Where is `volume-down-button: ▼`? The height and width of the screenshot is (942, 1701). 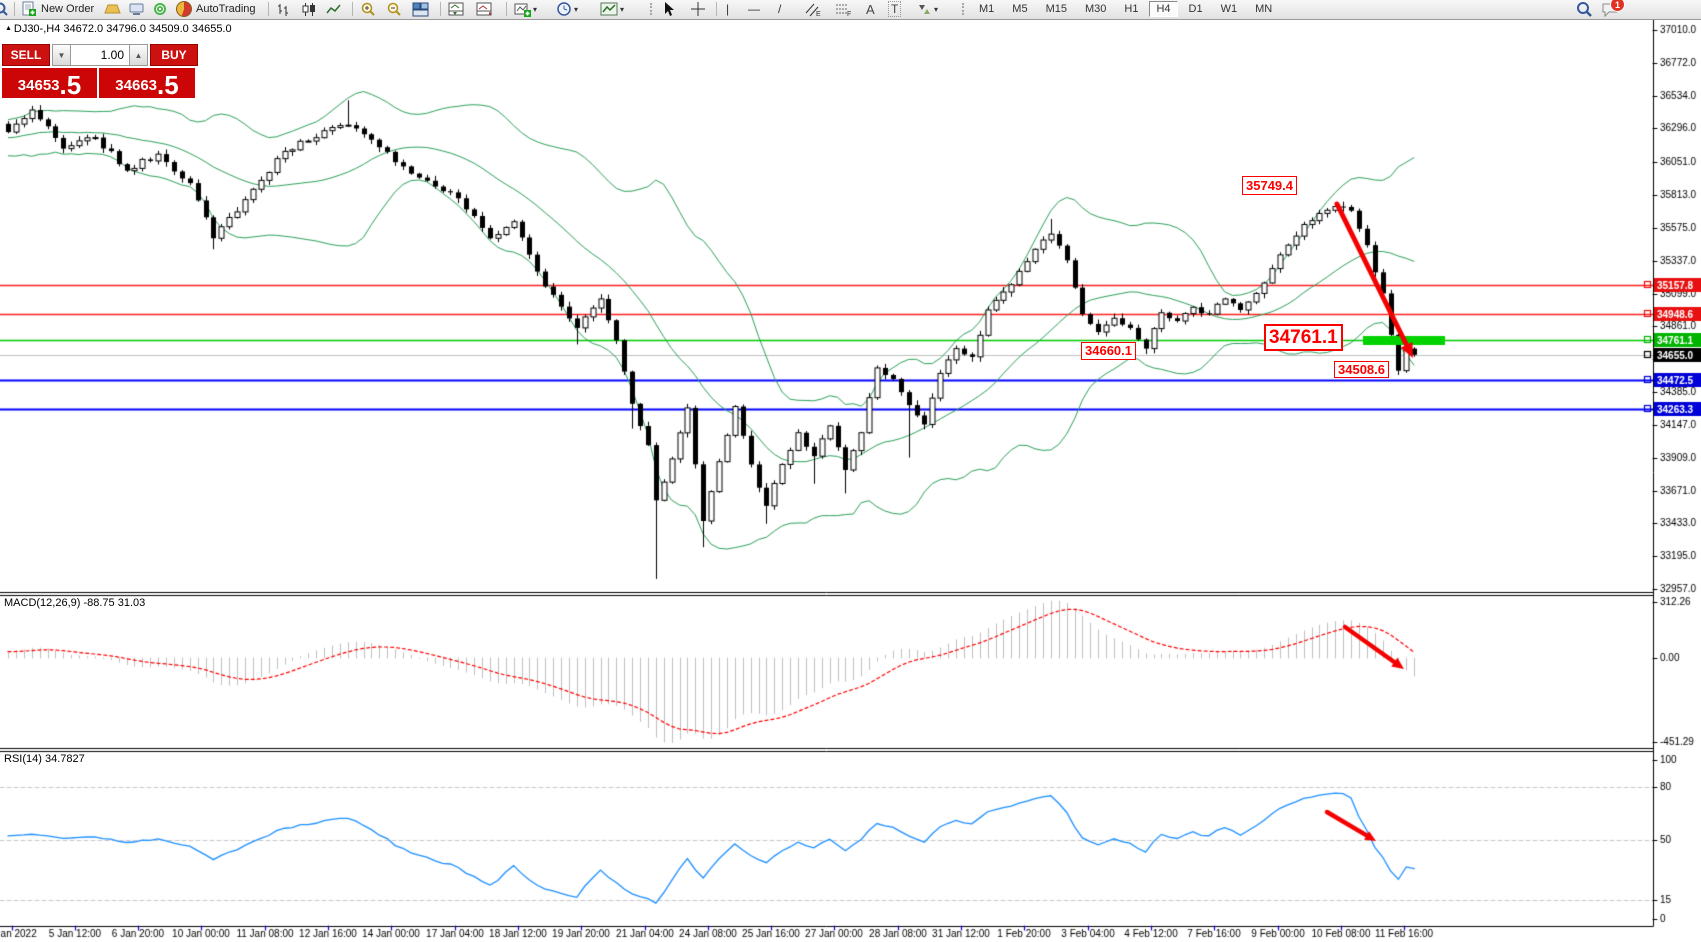 volume-down-button: ▼ is located at coordinates (61, 55).